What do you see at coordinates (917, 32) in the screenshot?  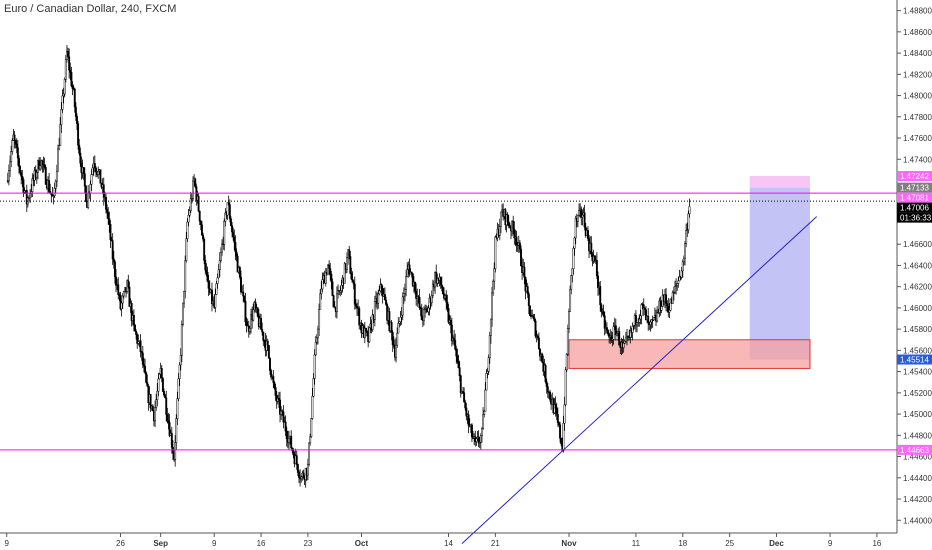 I see `y-tick-label: 1.48600` at bounding box center [917, 32].